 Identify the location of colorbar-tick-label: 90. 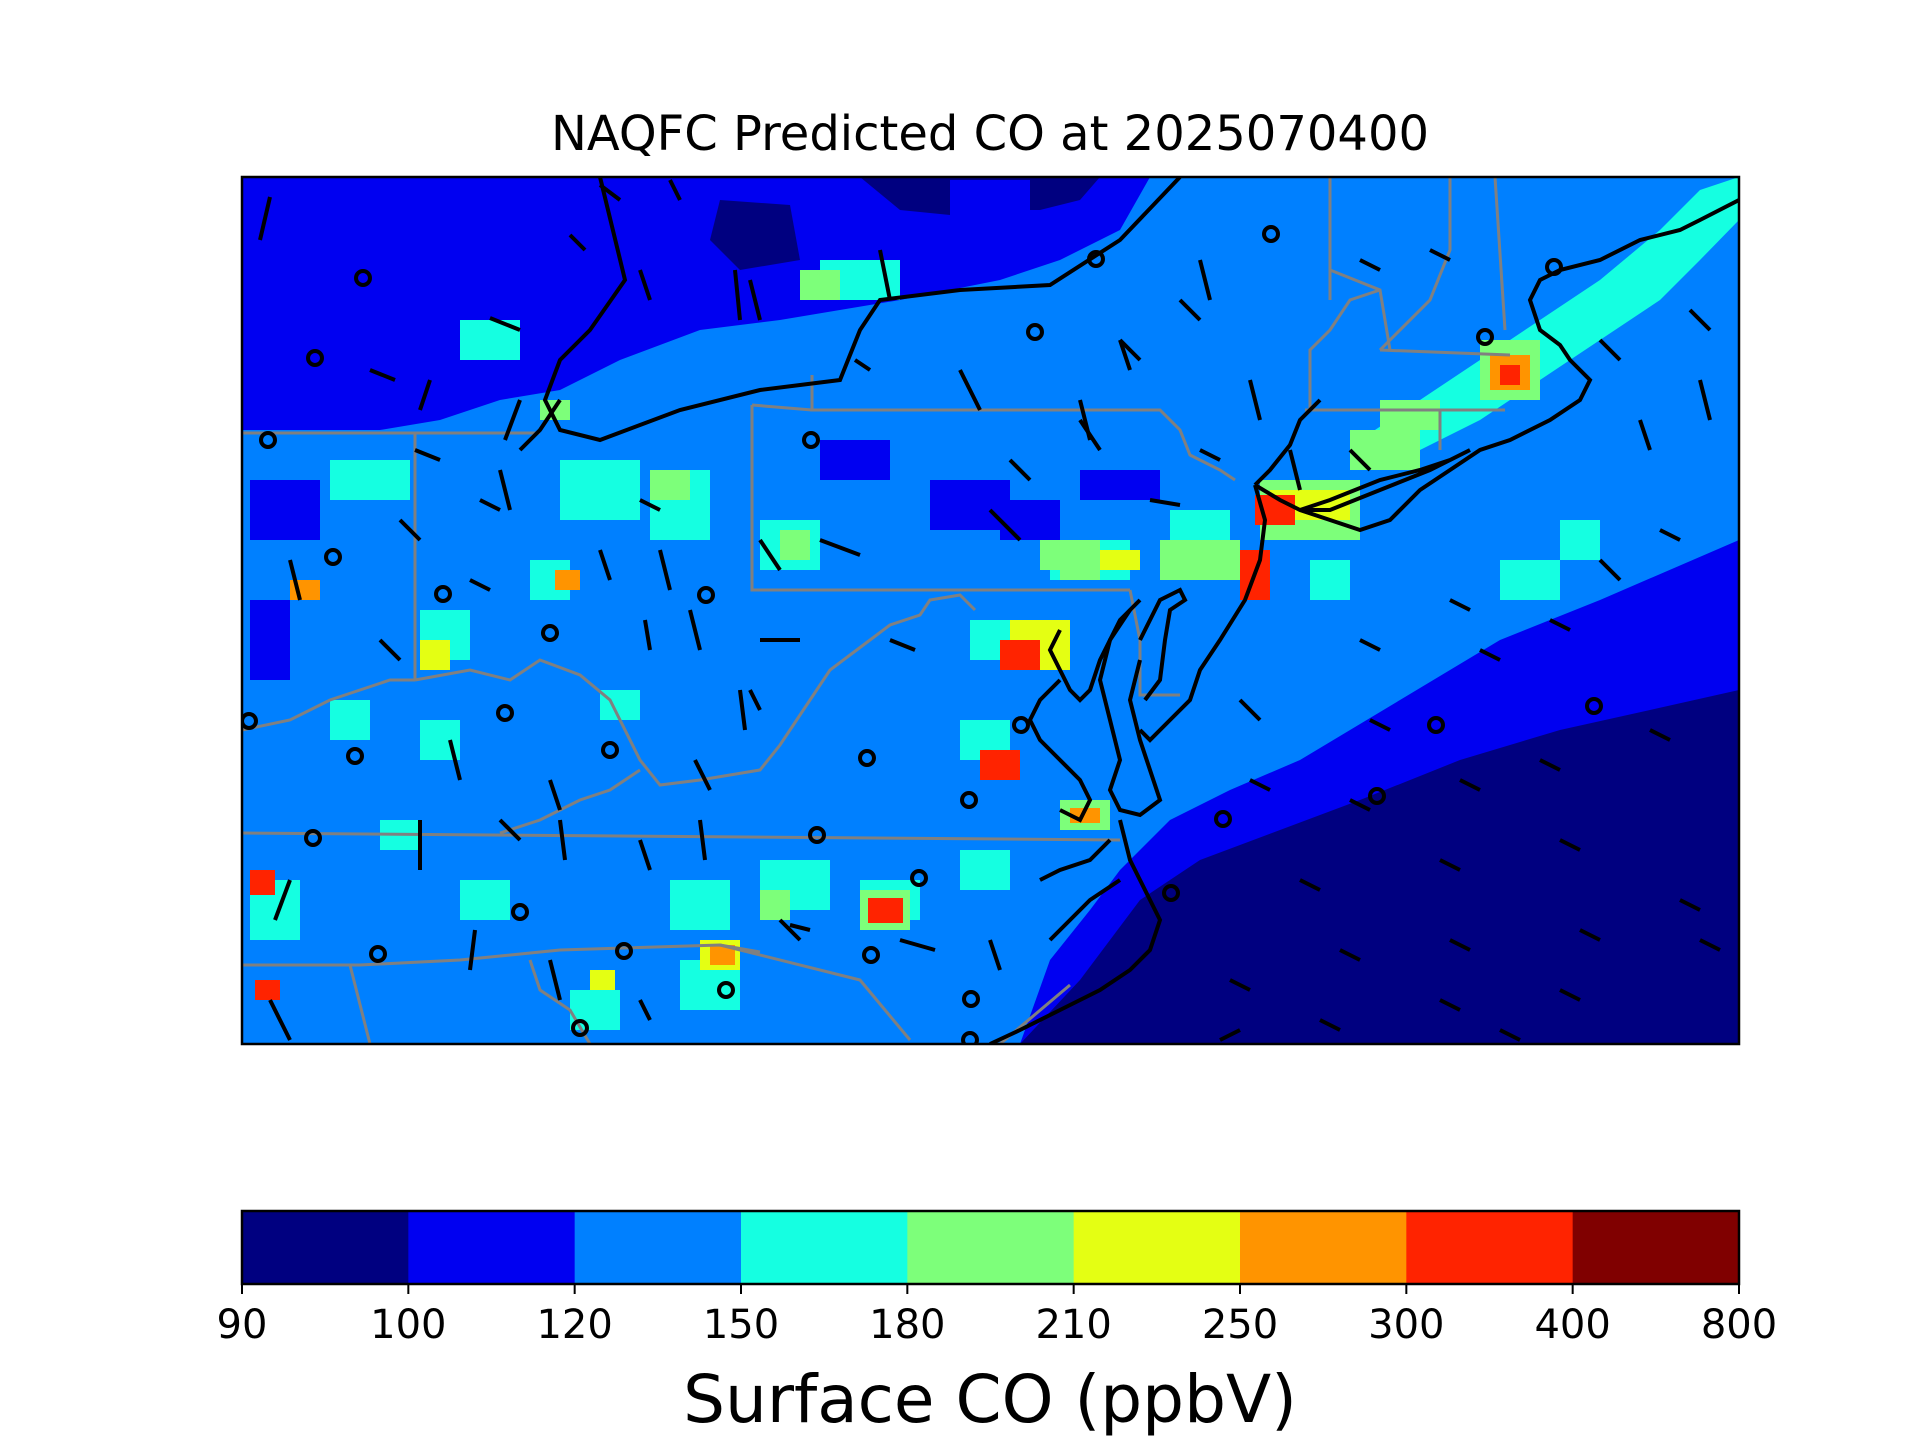
(242, 1325).